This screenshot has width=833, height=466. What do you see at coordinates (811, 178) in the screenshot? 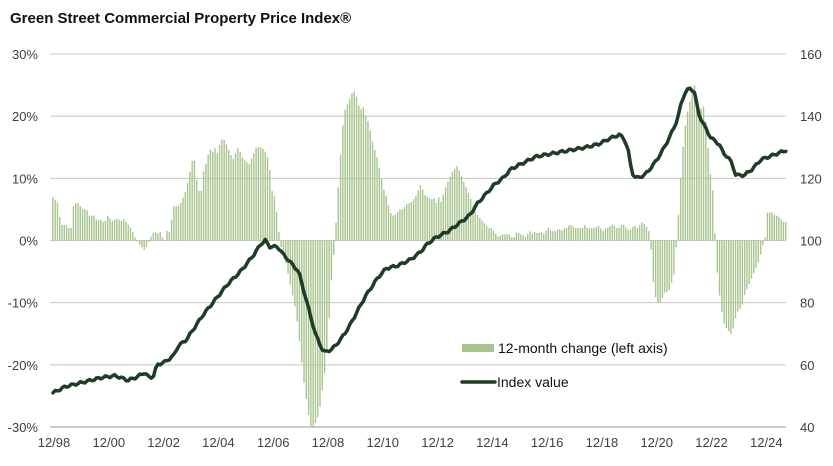
I see `right-axis-tick-label: 120` at bounding box center [811, 178].